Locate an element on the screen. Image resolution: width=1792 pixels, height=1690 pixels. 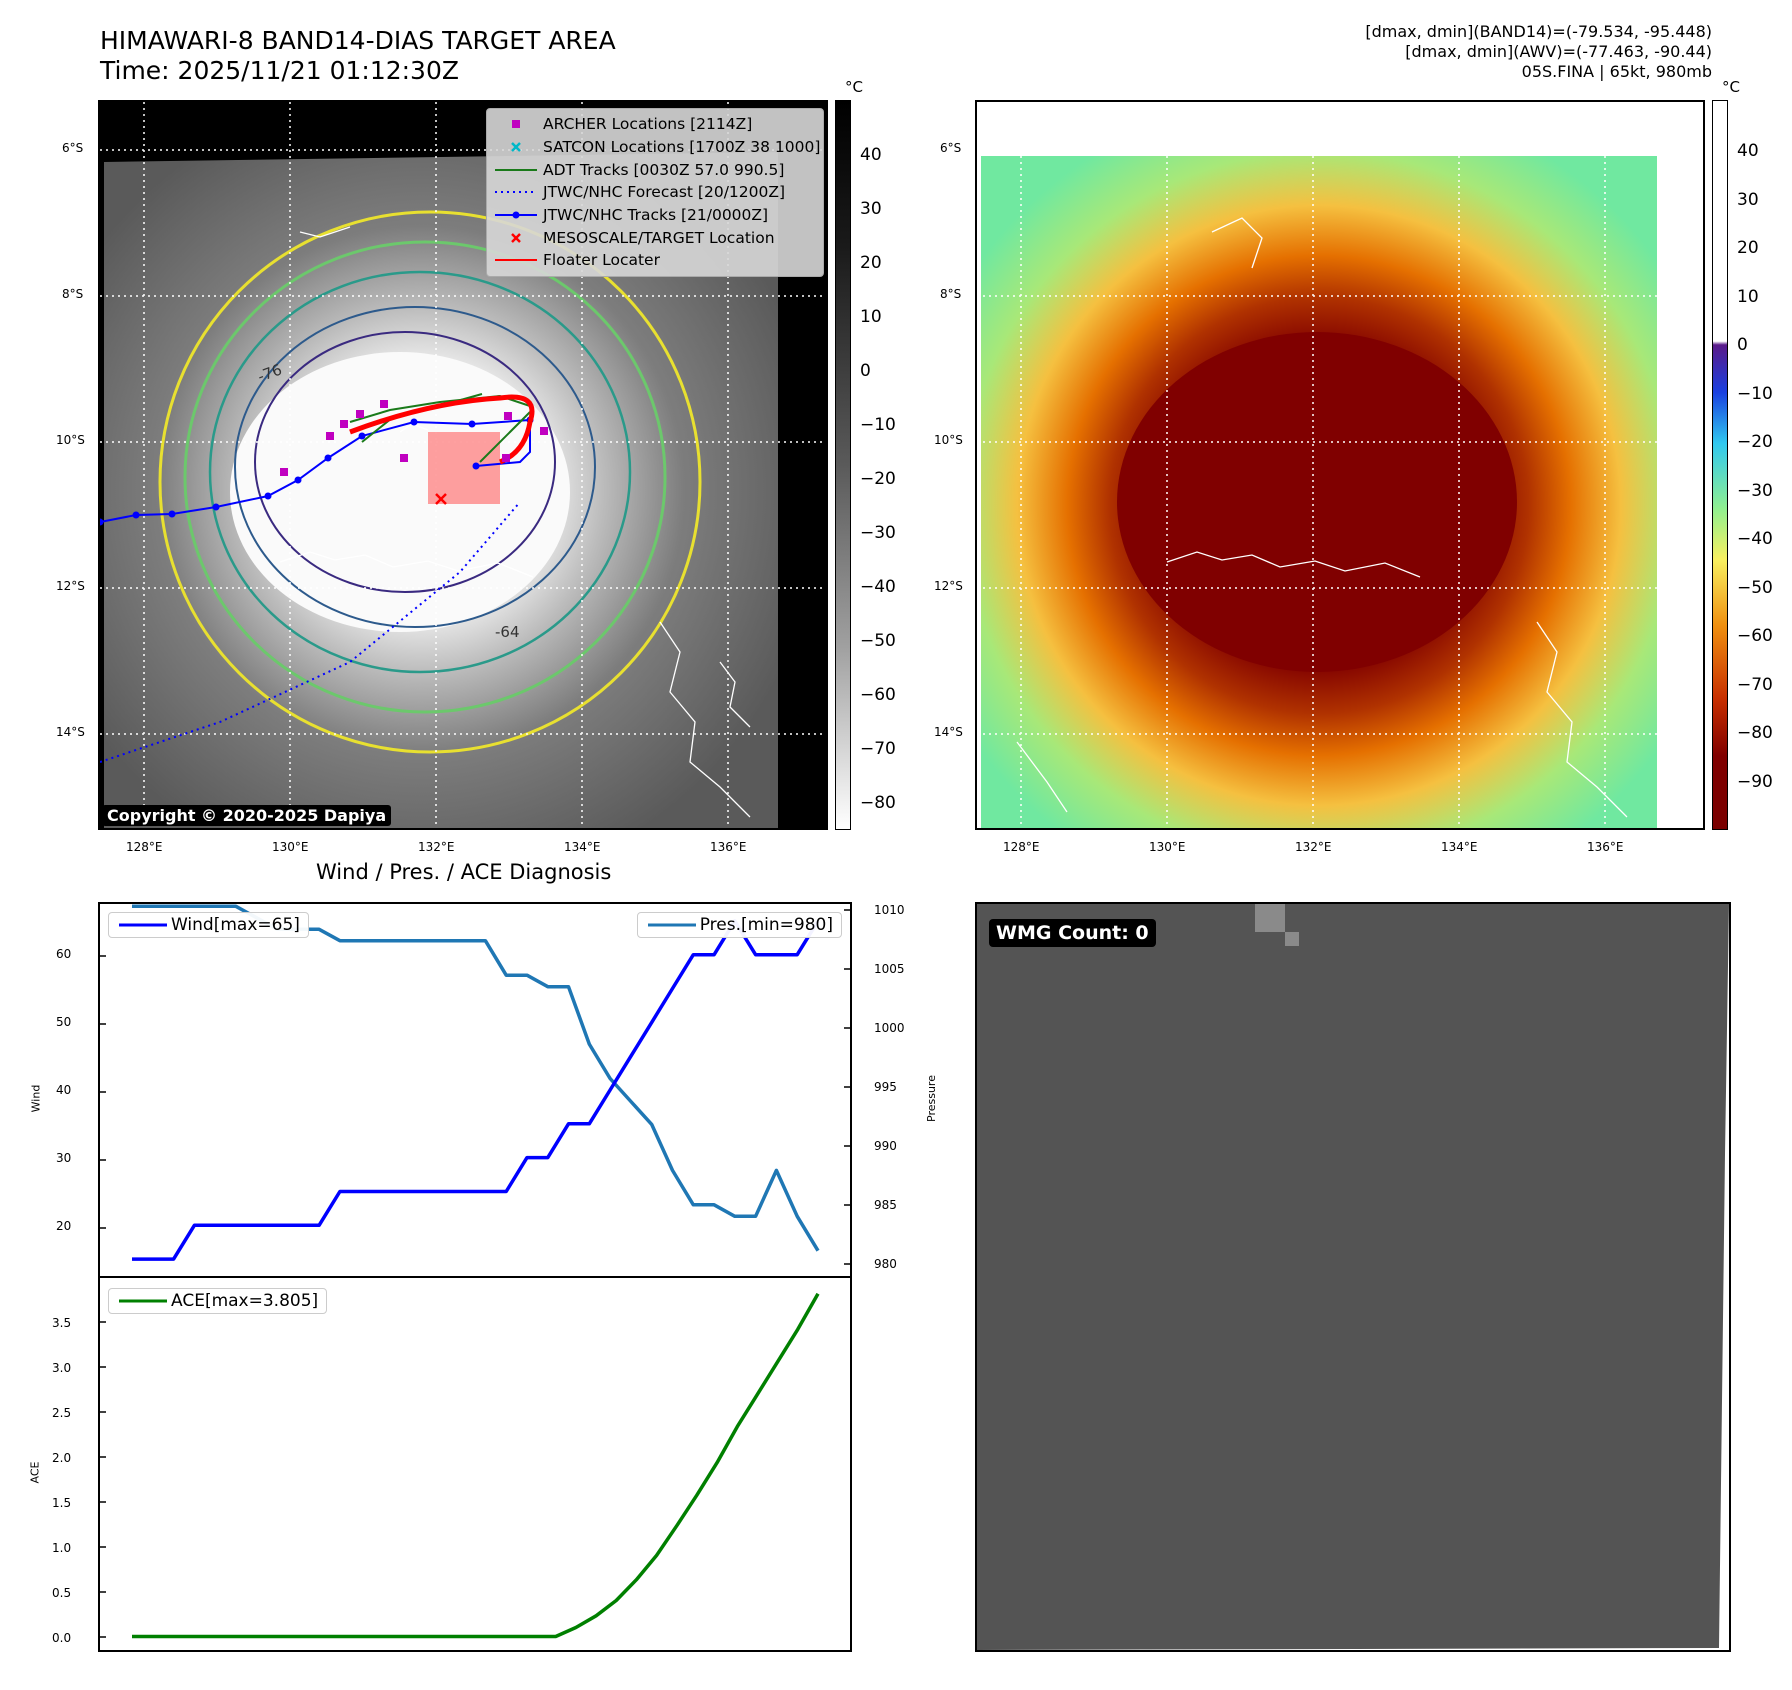
ir-lat-tick: 10°S is located at coordinates (70, 440).